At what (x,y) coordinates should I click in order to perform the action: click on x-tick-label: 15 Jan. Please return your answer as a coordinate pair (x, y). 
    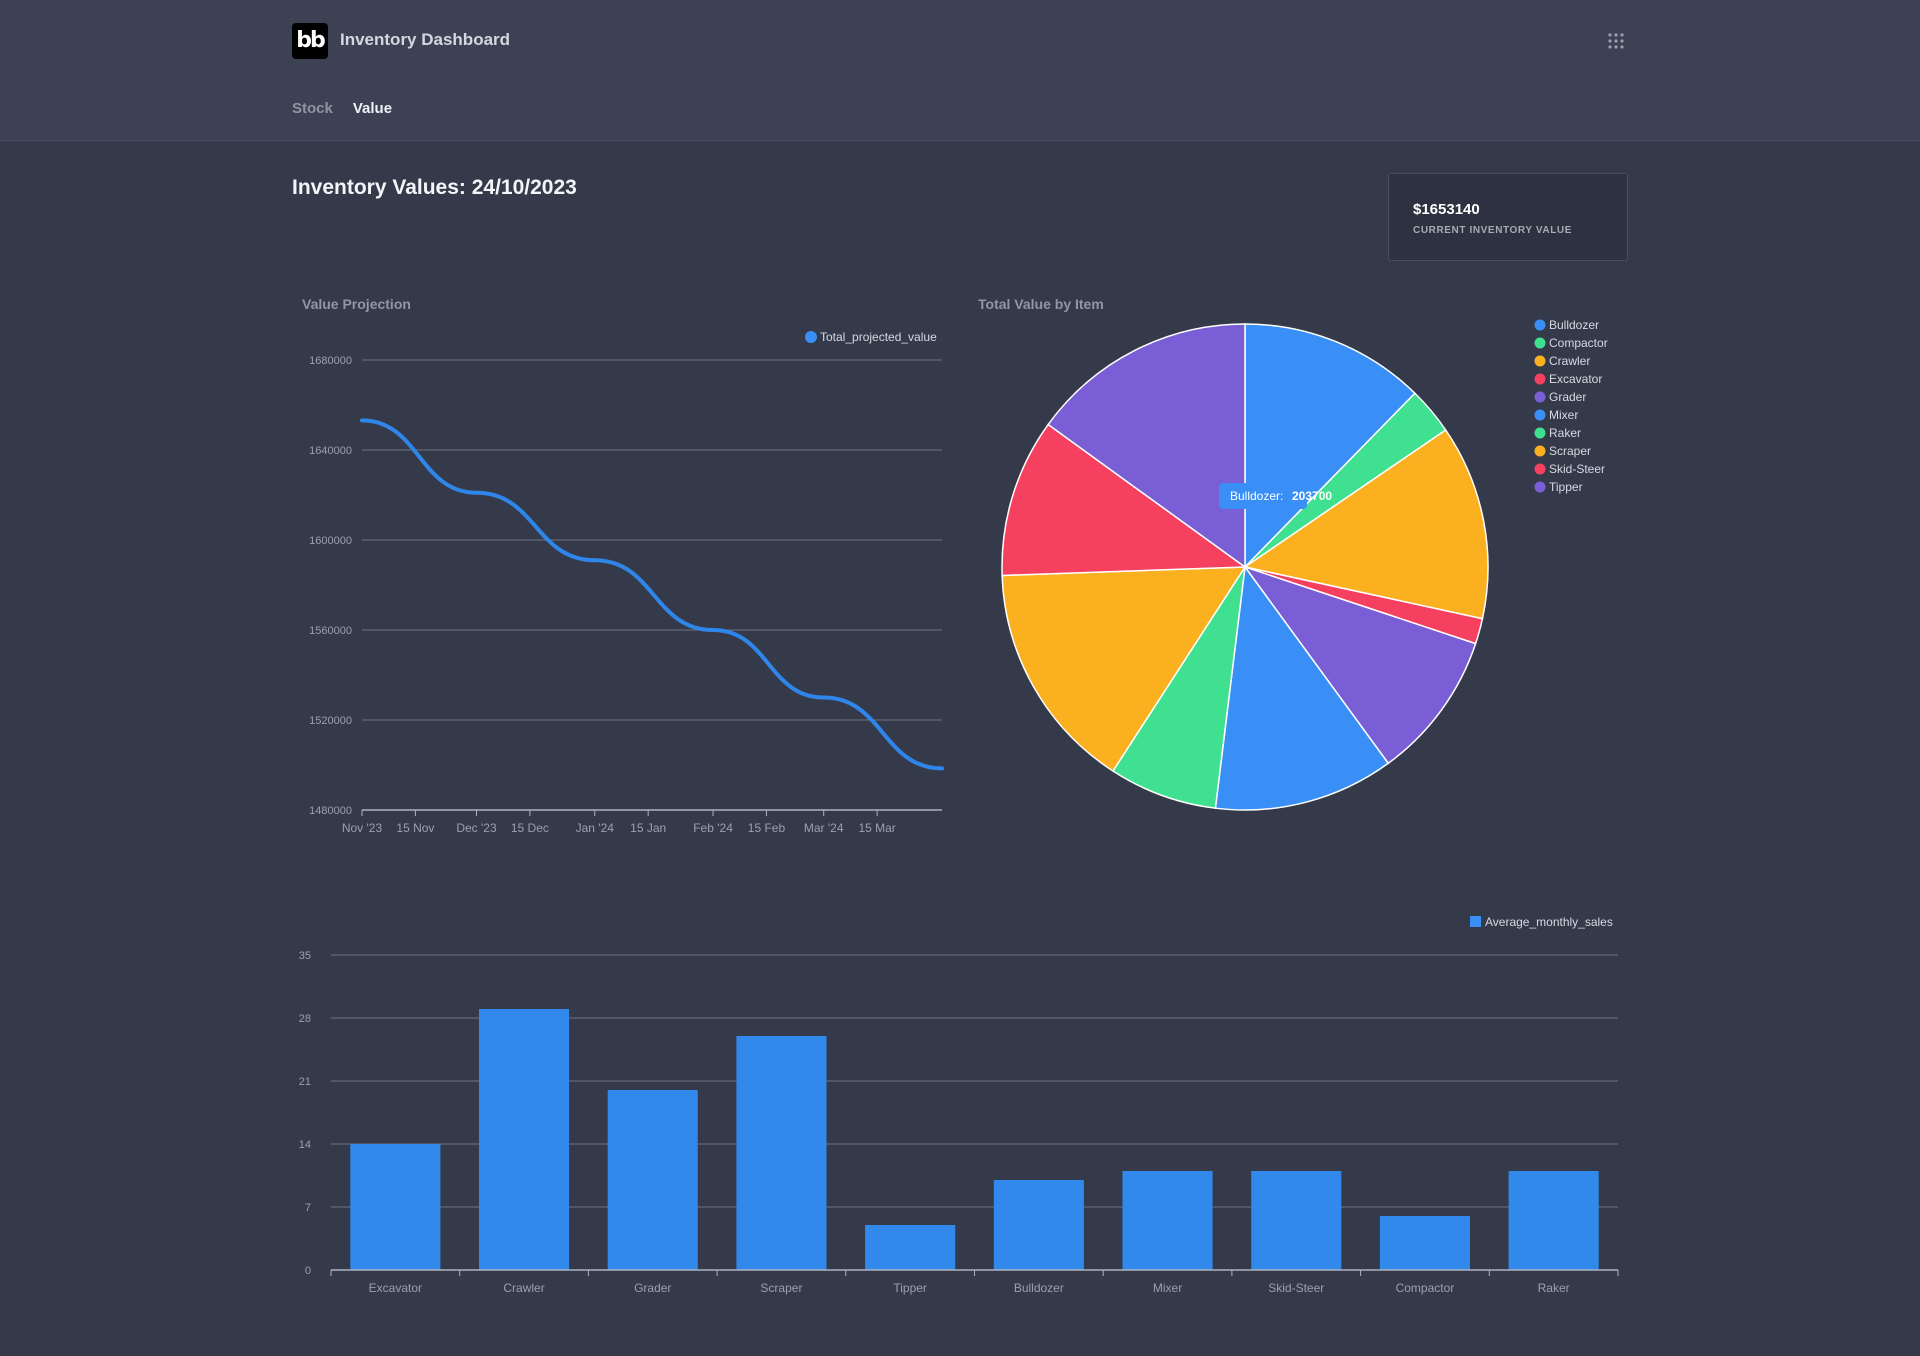
    Looking at the image, I should click on (648, 828).